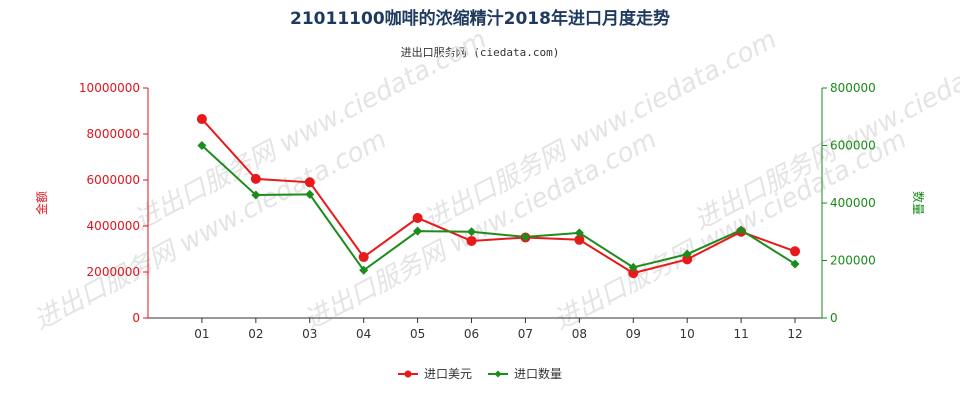 The image size is (960, 400). Describe the element at coordinates (579, 334) in the screenshot. I see `x-tick-label: 08` at that location.